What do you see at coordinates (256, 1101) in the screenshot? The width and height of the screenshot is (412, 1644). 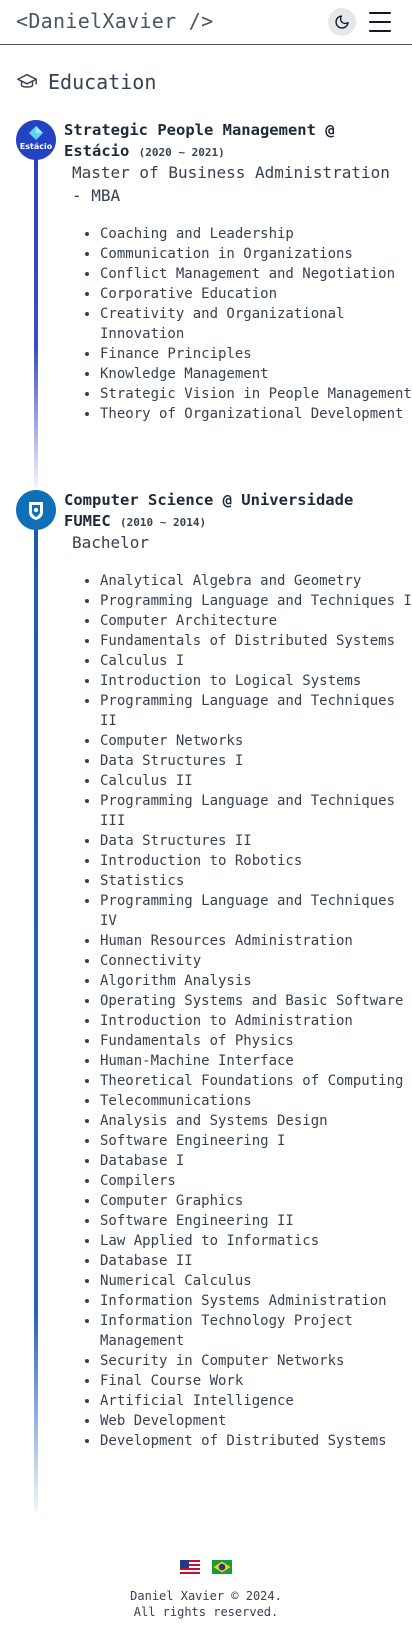 I see `course-item: Telecommunications` at bounding box center [256, 1101].